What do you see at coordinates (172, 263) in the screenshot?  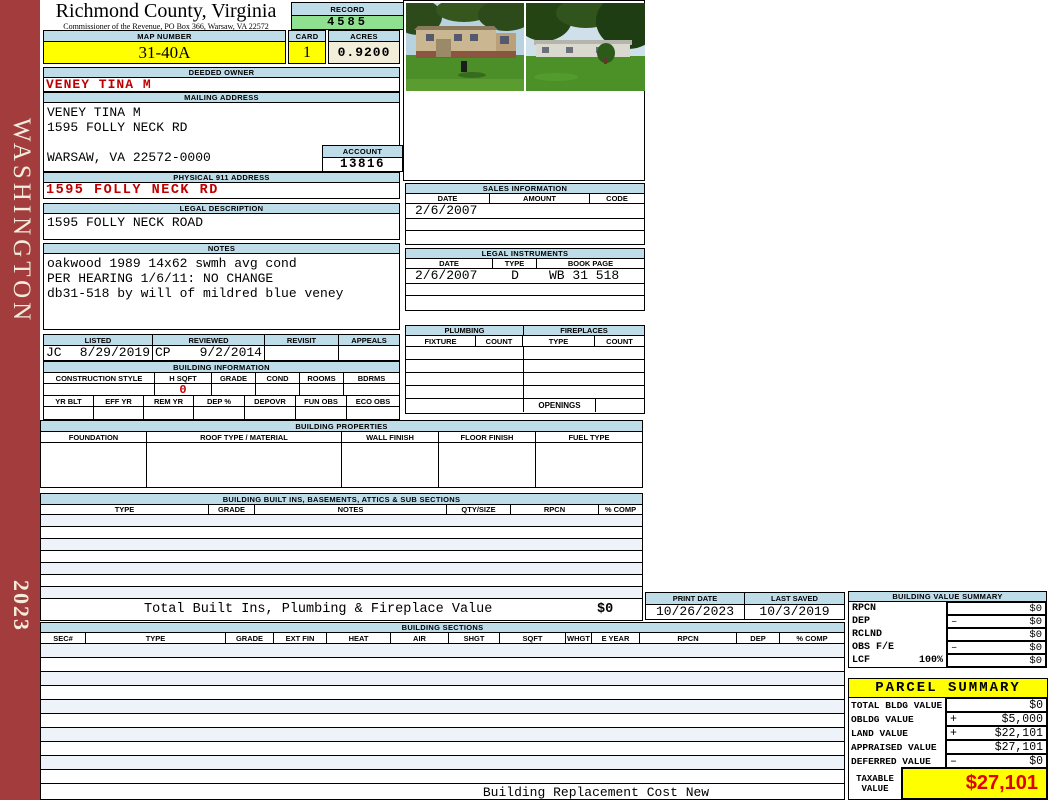 I see `notes-line-1: oakwood 1989 14x62 swmh avg cond` at bounding box center [172, 263].